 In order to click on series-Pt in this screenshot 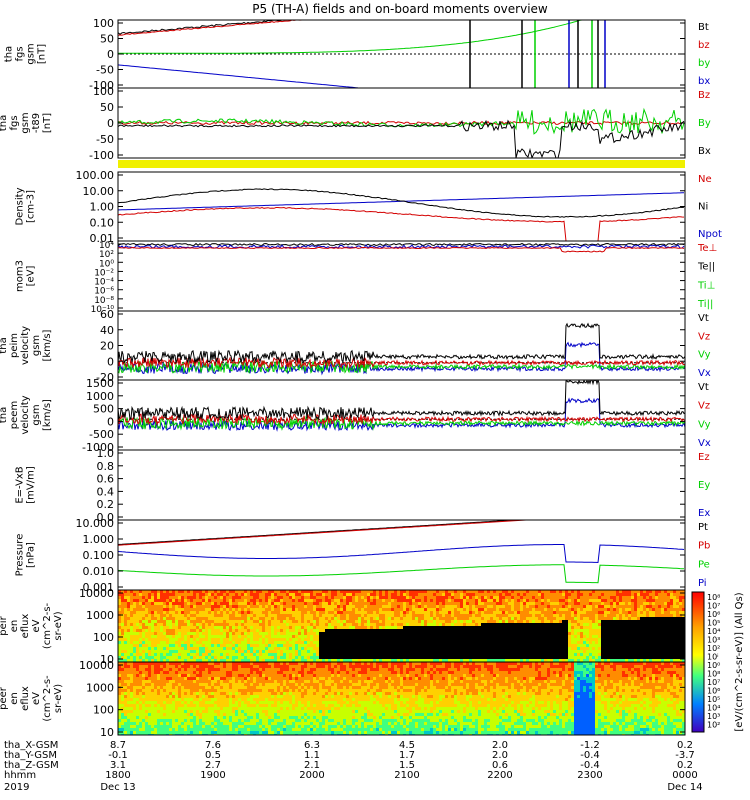, I will do `click(401, 532)`.